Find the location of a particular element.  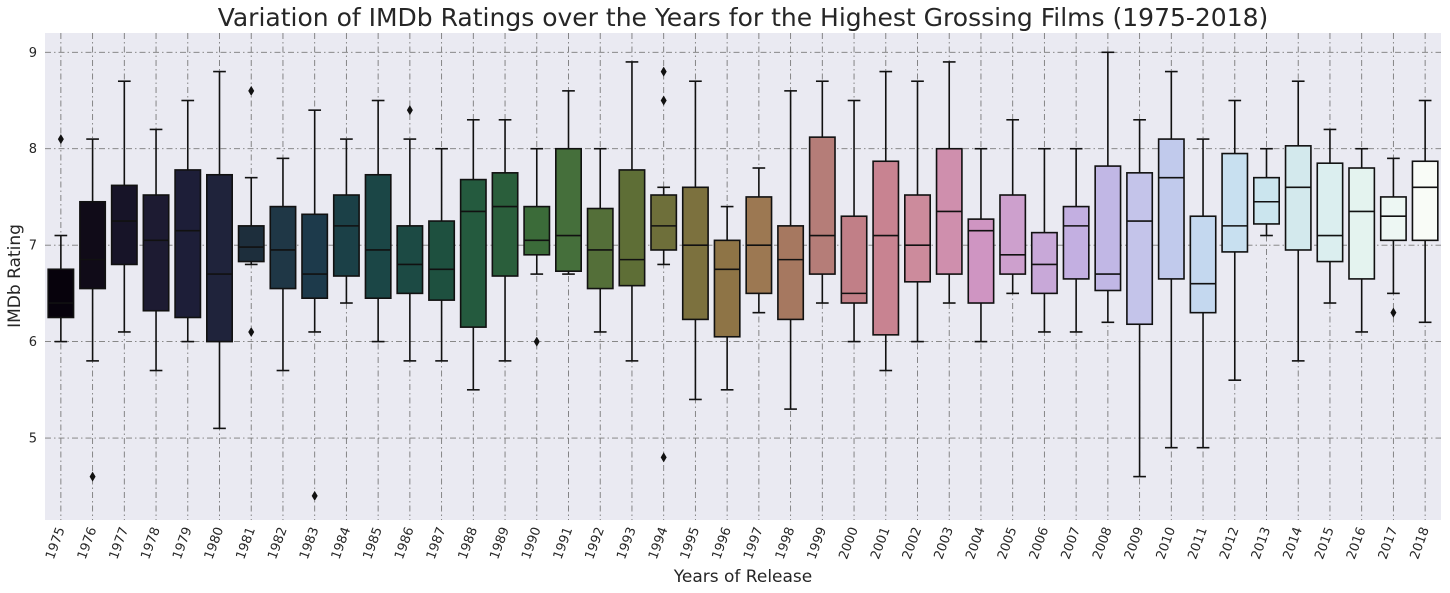

box-2011 is located at coordinates (1203, 293).